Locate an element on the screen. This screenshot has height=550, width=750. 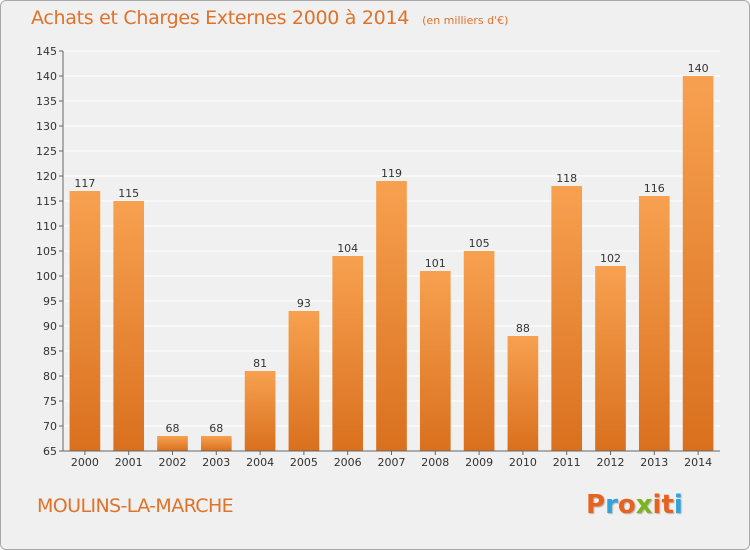
bar-2003 is located at coordinates (216, 443).